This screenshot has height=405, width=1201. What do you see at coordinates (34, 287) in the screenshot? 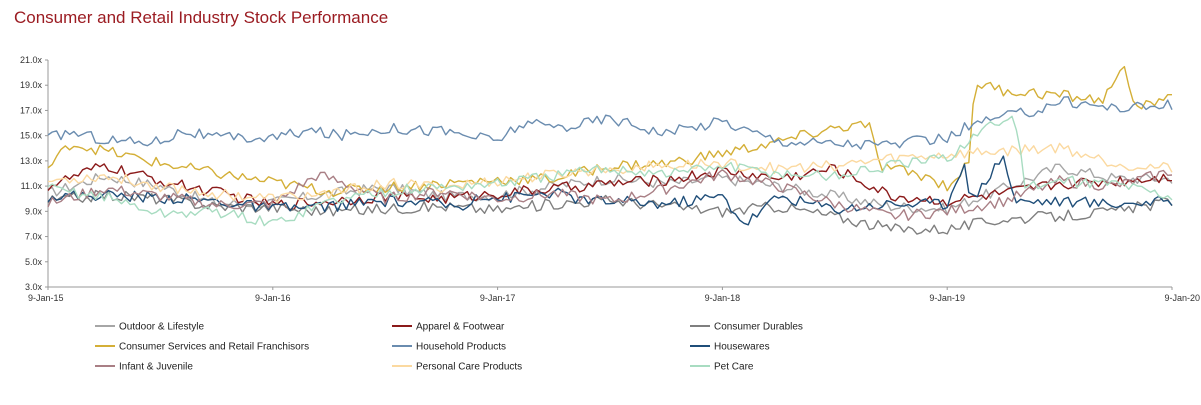
I see `y-tick-label: 3.0x` at bounding box center [34, 287].